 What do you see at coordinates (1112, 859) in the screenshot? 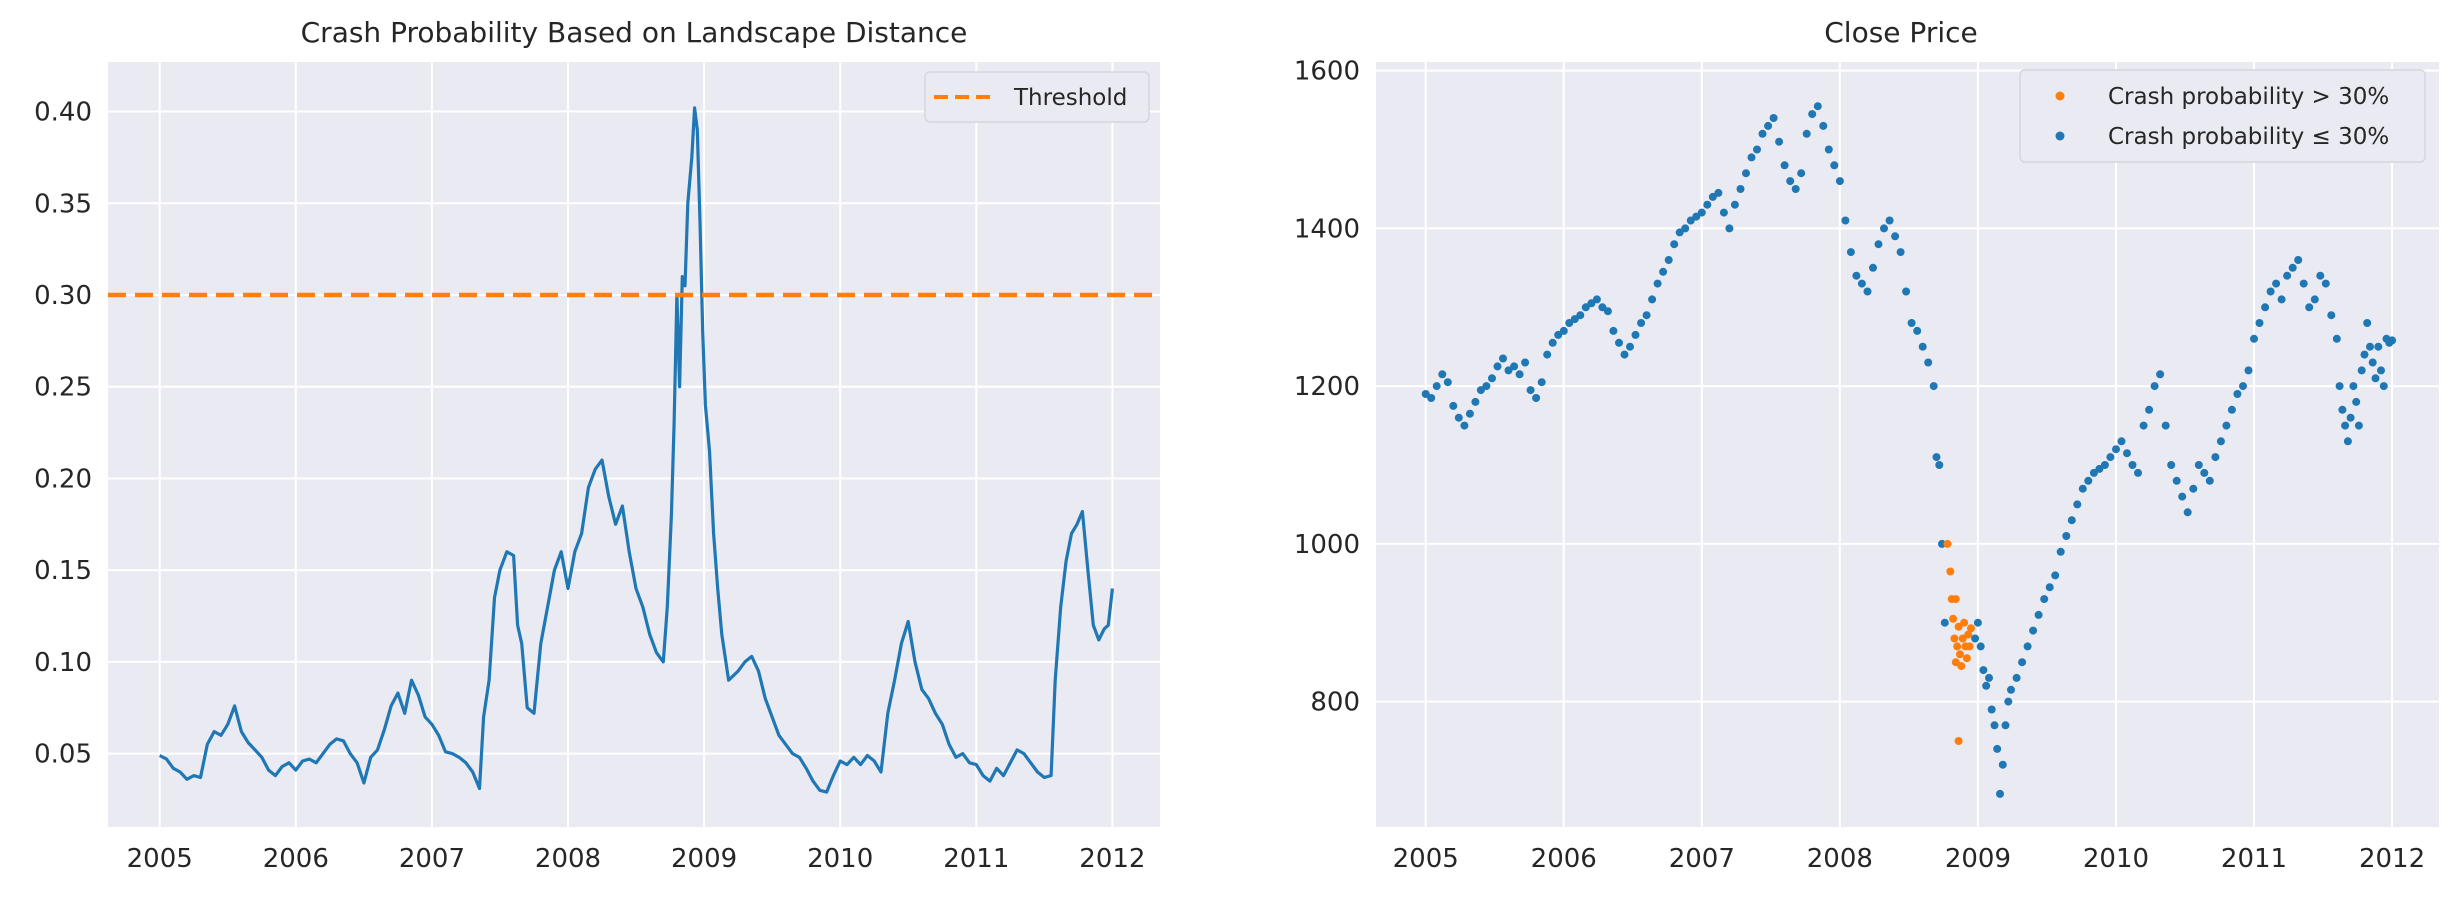
I see `x-tick-label: 2012` at bounding box center [1112, 859].